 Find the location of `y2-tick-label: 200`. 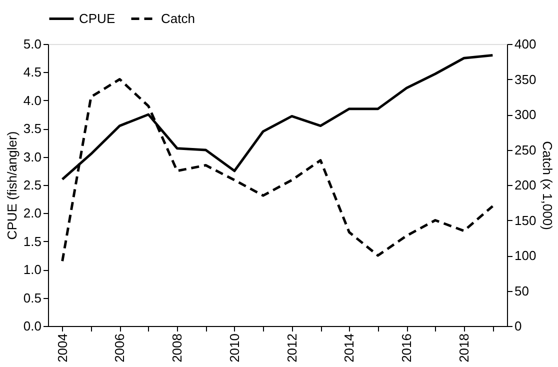

y2-tick-label: 200 is located at coordinates (525, 185).